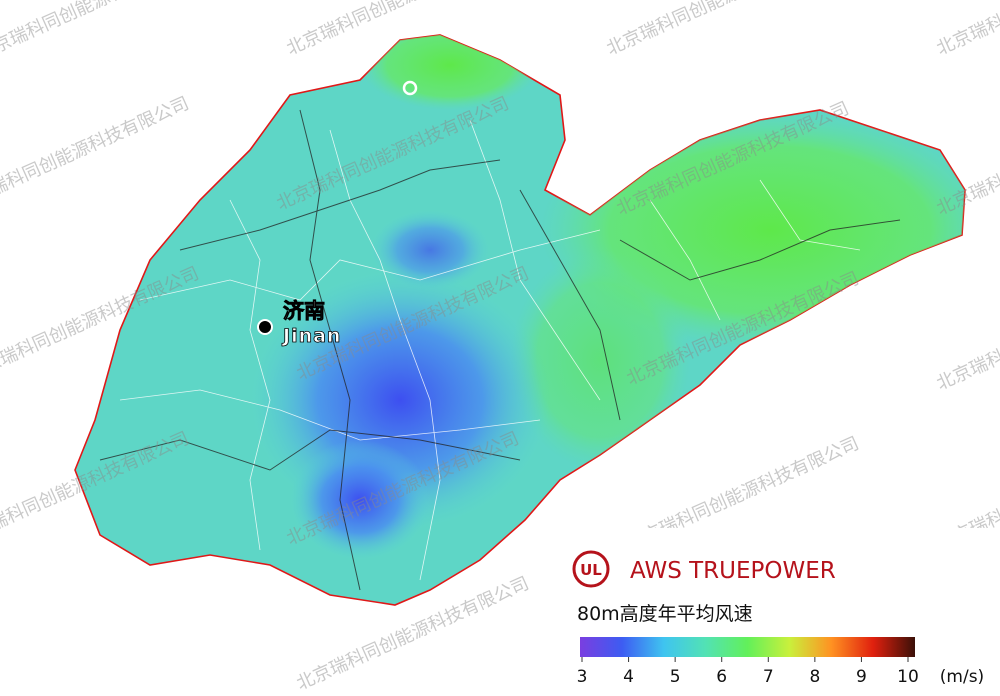 Image resolution: width=1000 pixels, height=696 pixels. I want to click on tick-label: 9, so click(861, 677).